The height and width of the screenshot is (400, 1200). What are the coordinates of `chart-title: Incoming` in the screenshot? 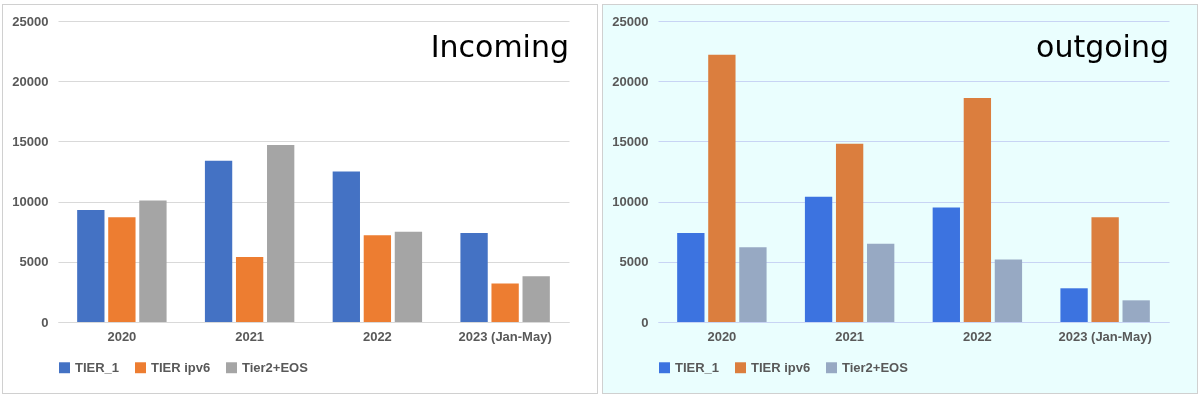 It's located at (499, 46).